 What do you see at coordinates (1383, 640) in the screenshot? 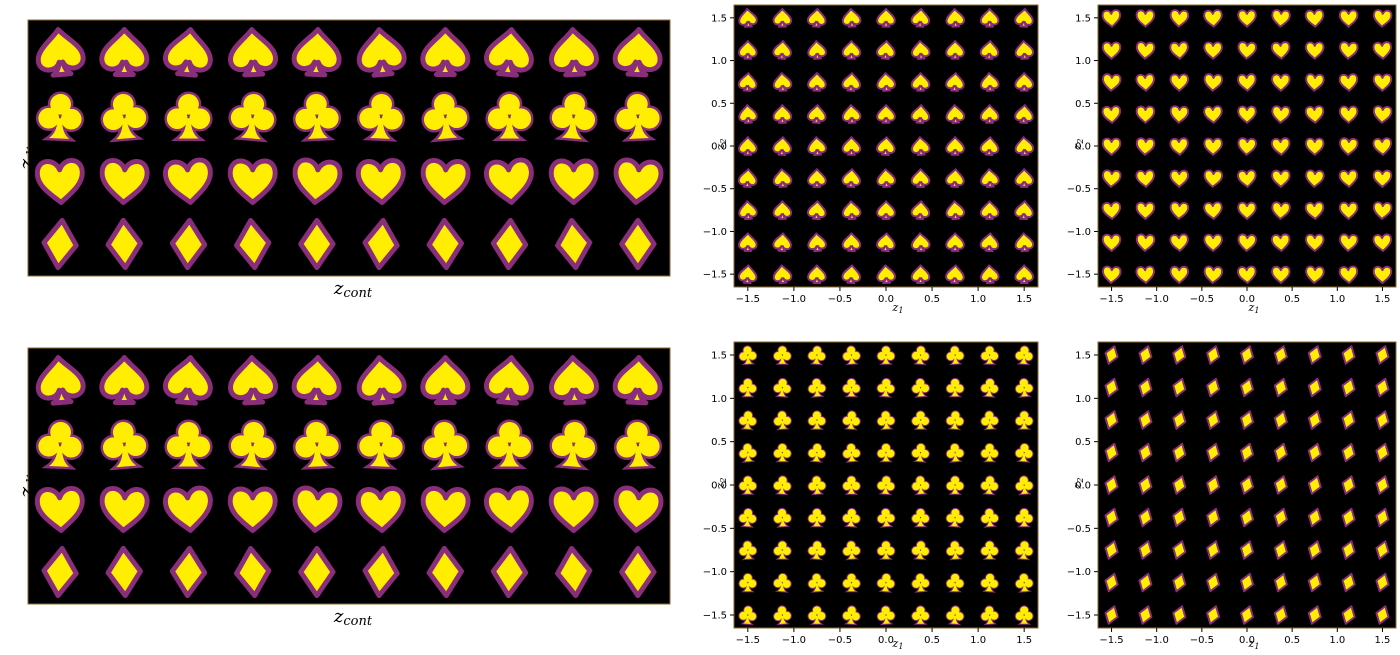
I see `x-tick-label: 1.5` at bounding box center [1383, 640].